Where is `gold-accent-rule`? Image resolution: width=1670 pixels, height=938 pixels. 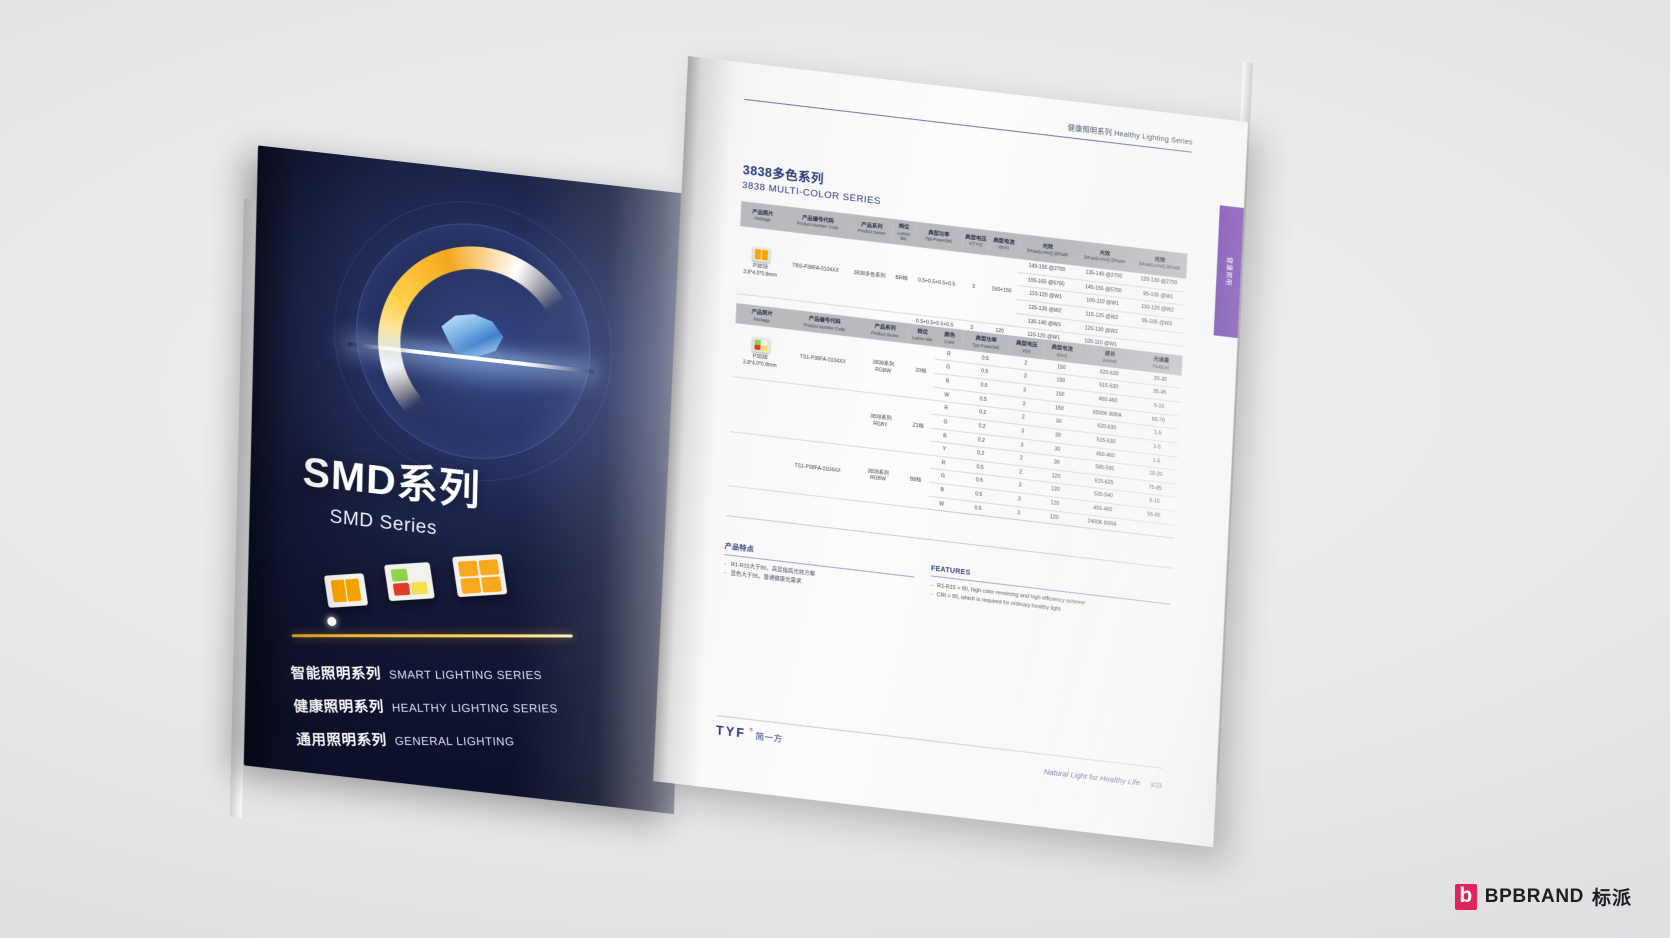 gold-accent-rule is located at coordinates (432, 636).